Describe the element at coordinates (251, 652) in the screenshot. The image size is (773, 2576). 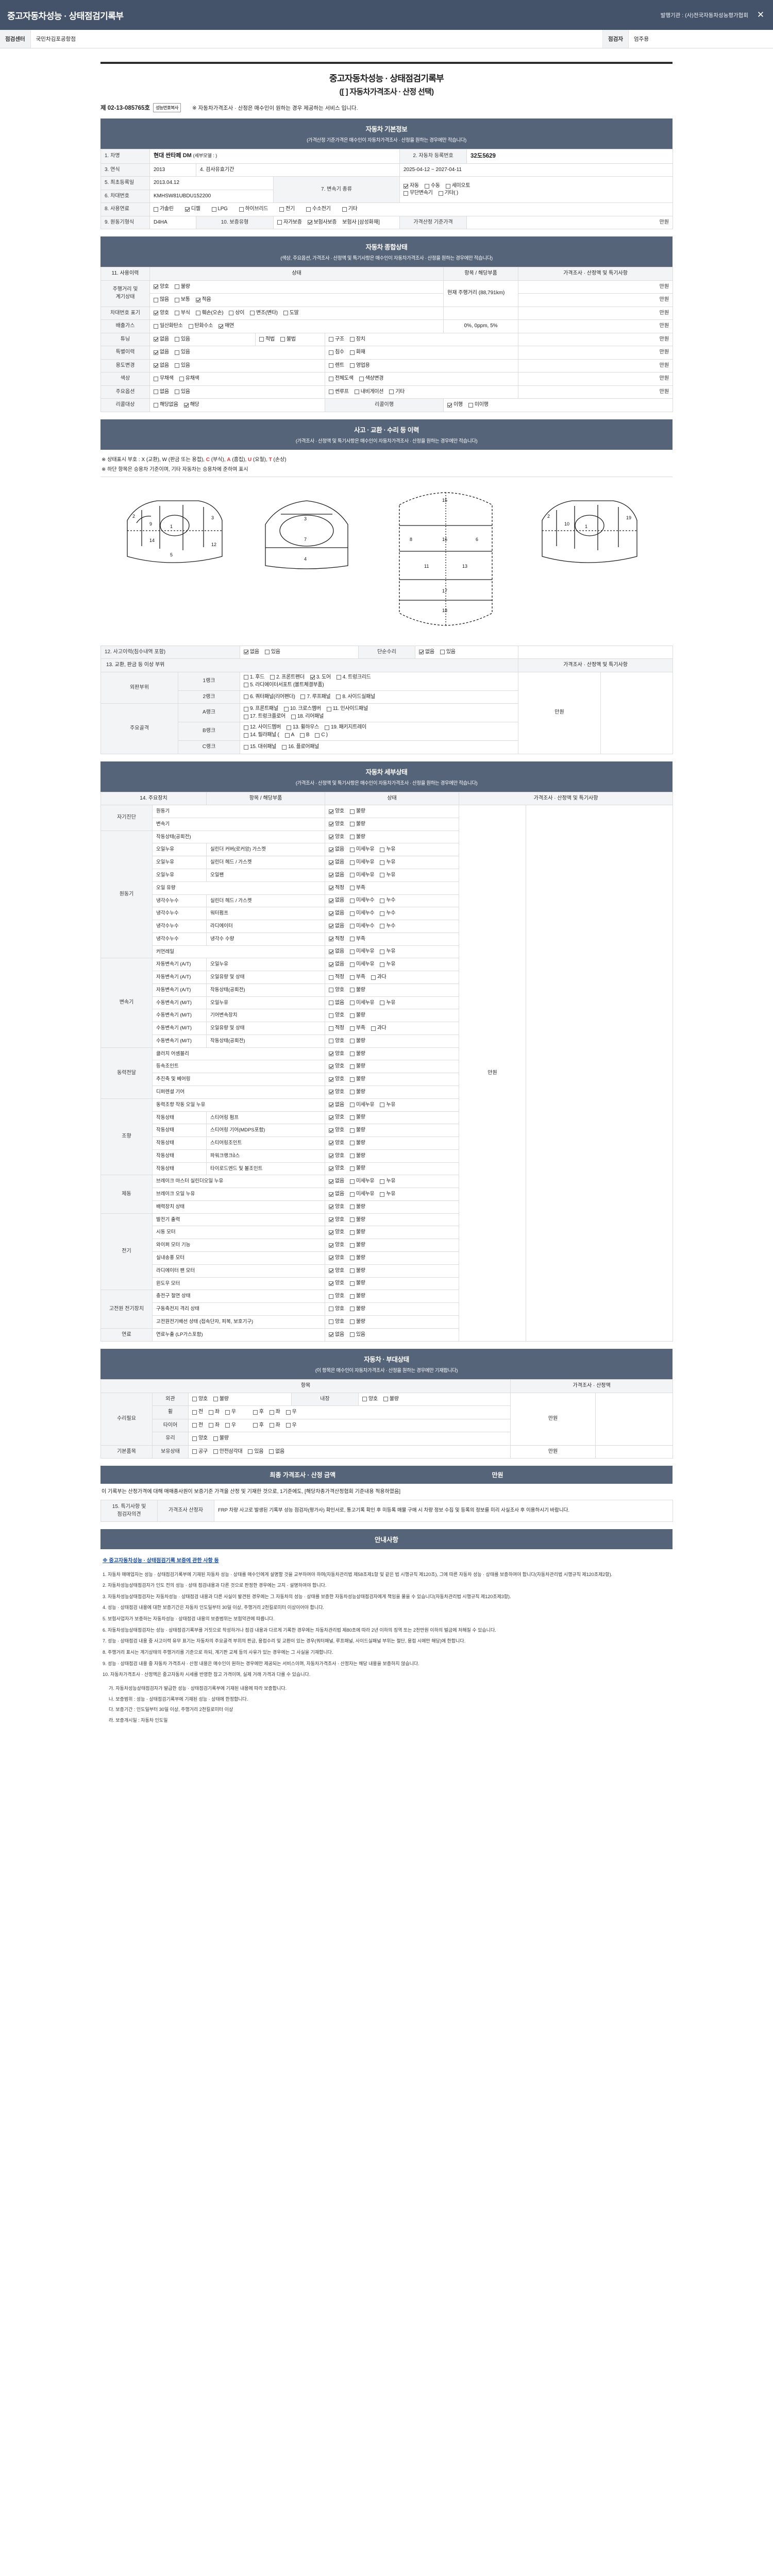
I see `accident-option-none: 없음` at that location.